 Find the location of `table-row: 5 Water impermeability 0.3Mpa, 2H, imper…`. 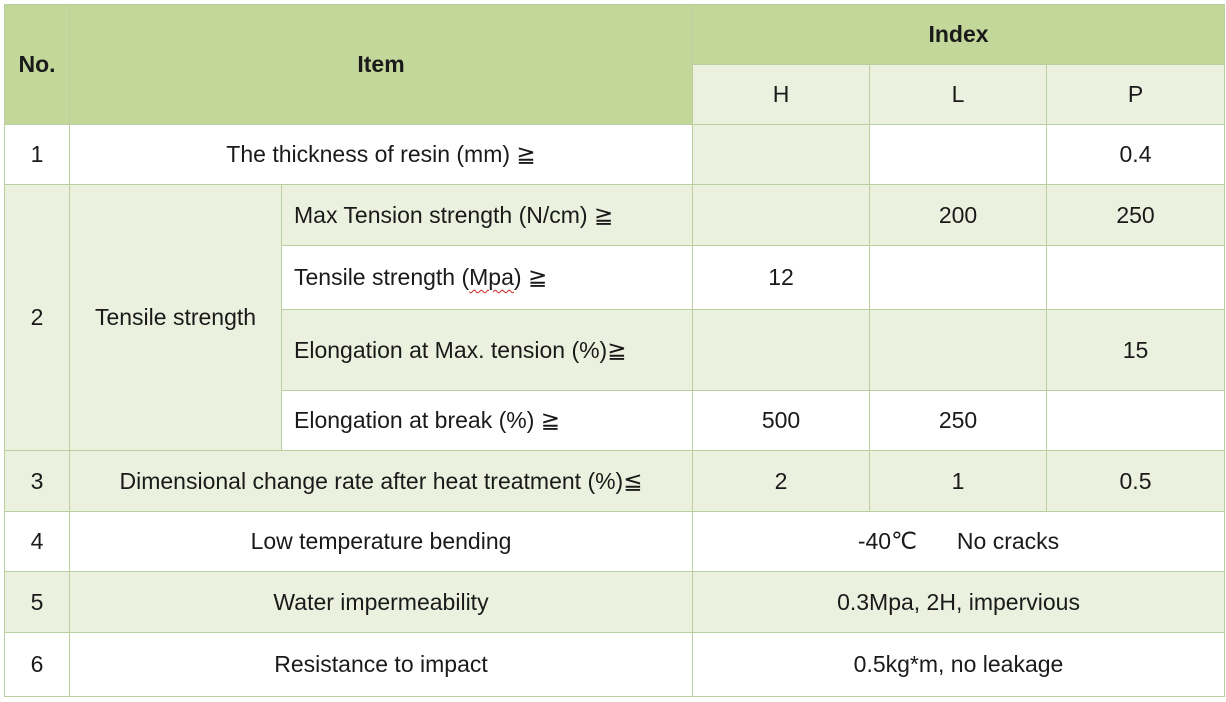

table-row: 5 Water impermeability 0.3Mpa, 2H, imper… is located at coordinates (615, 602).